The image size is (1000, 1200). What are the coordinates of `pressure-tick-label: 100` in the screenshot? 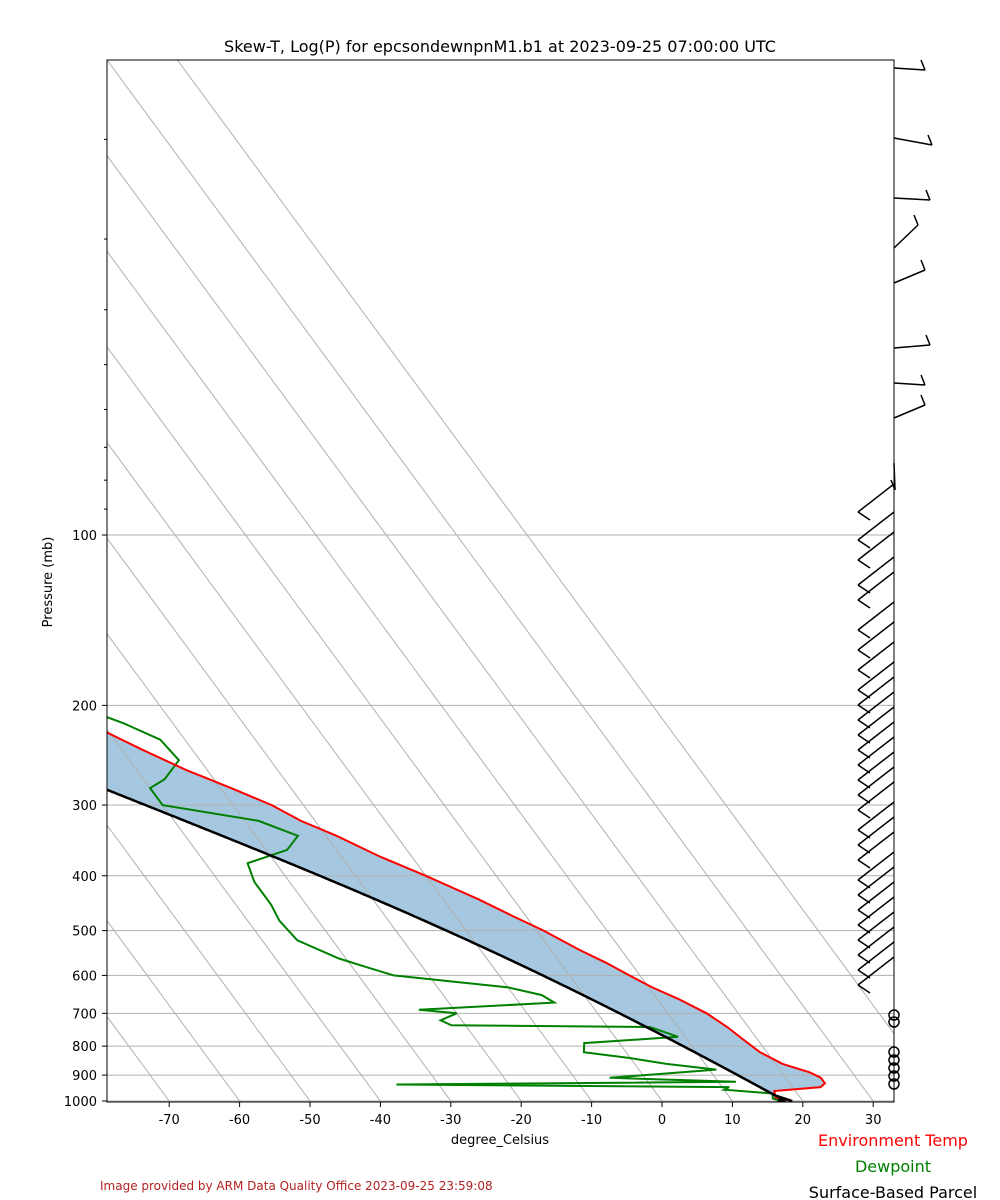 It's located at (84, 536).